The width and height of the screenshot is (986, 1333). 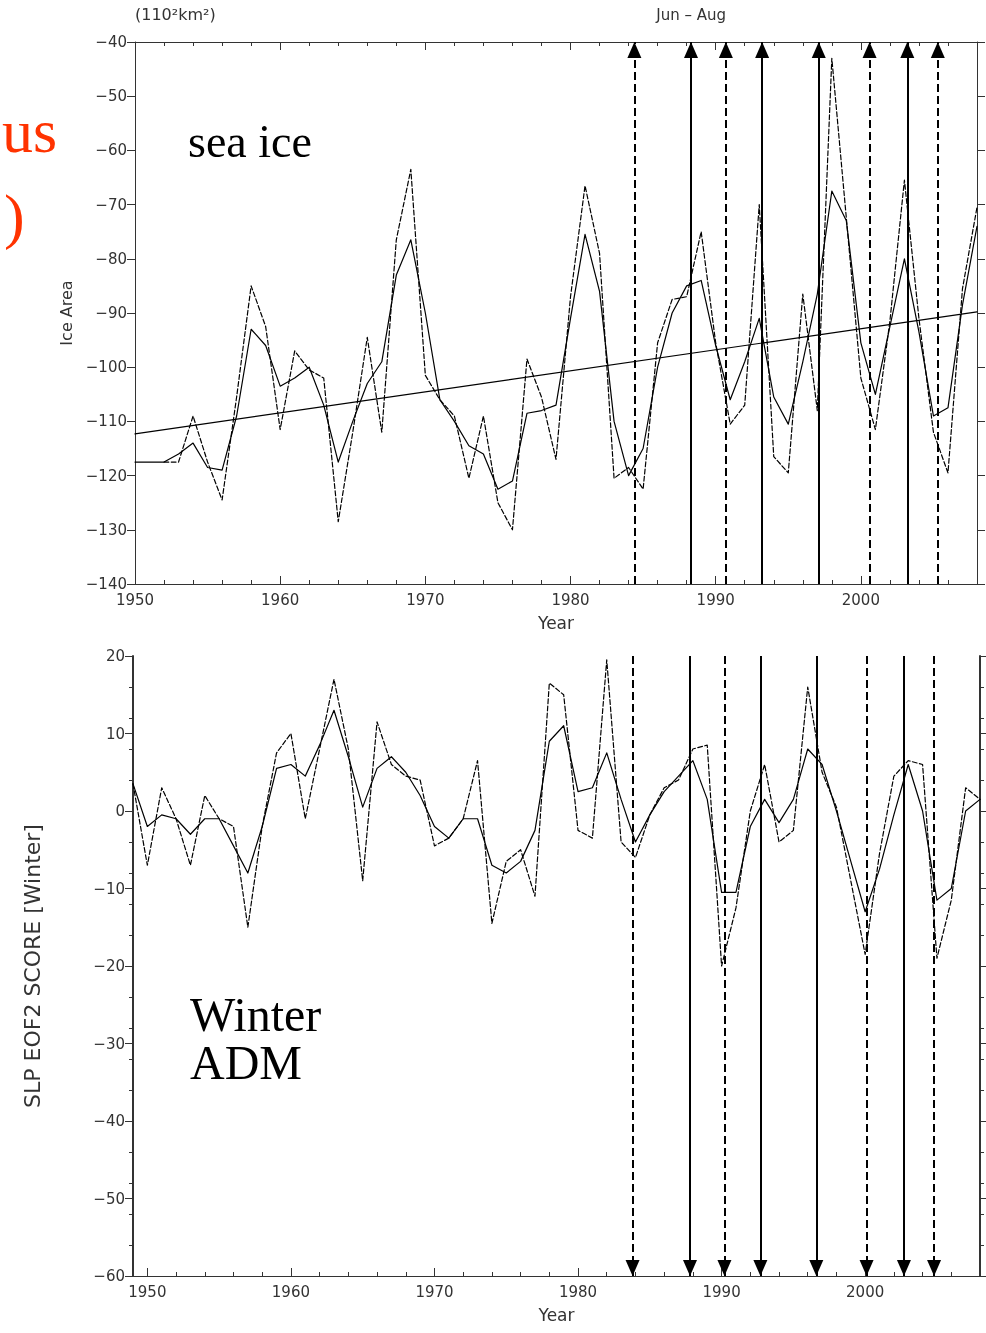 What do you see at coordinates (120, 811) in the screenshot?
I see `y-tick-label: 0` at bounding box center [120, 811].